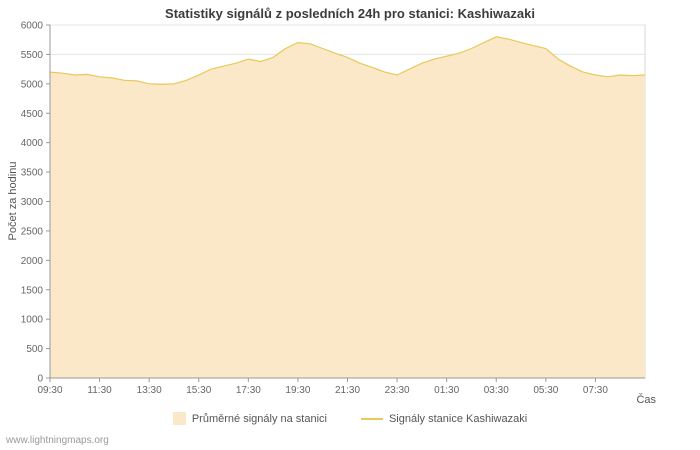 This screenshot has height=450, width=700. I want to click on svg-text: 500, so click(34, 349).